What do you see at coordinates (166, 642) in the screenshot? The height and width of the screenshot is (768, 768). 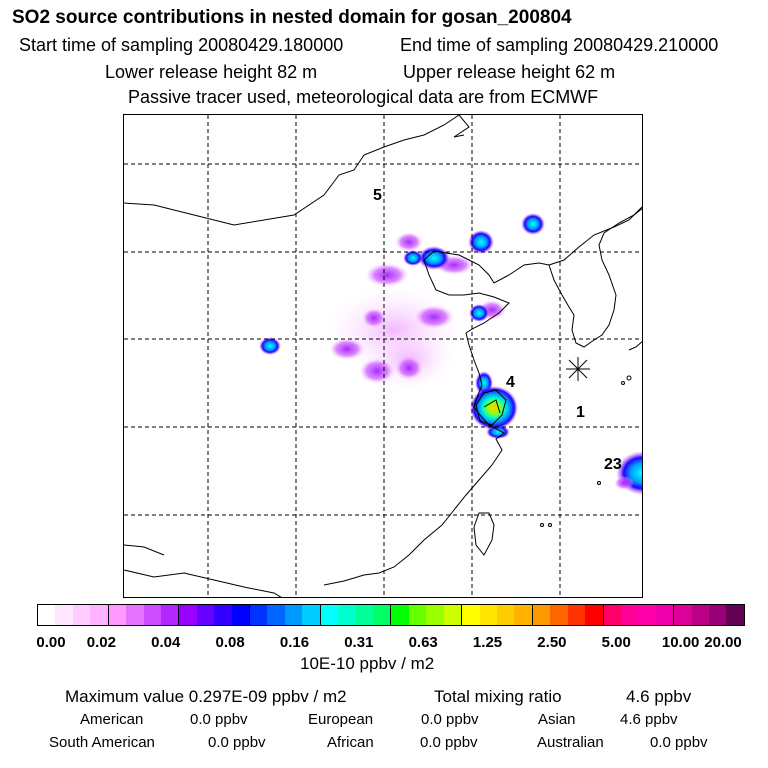 I see `colorbar-tick-label: 0.04` at bounding box center [166, 642].